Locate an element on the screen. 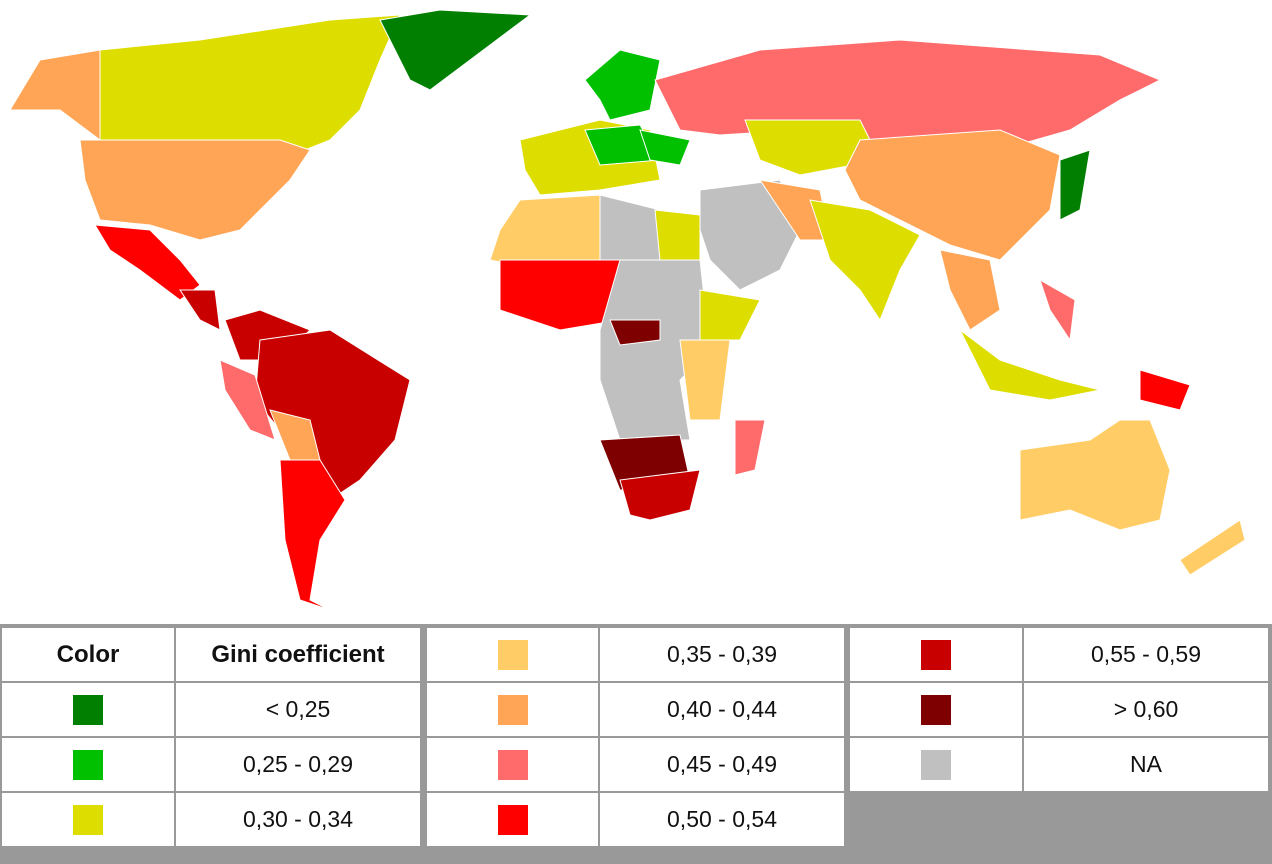 The width and height of the screenshot is (1272, 864). region-greenland is located at coordinates (455, 50).